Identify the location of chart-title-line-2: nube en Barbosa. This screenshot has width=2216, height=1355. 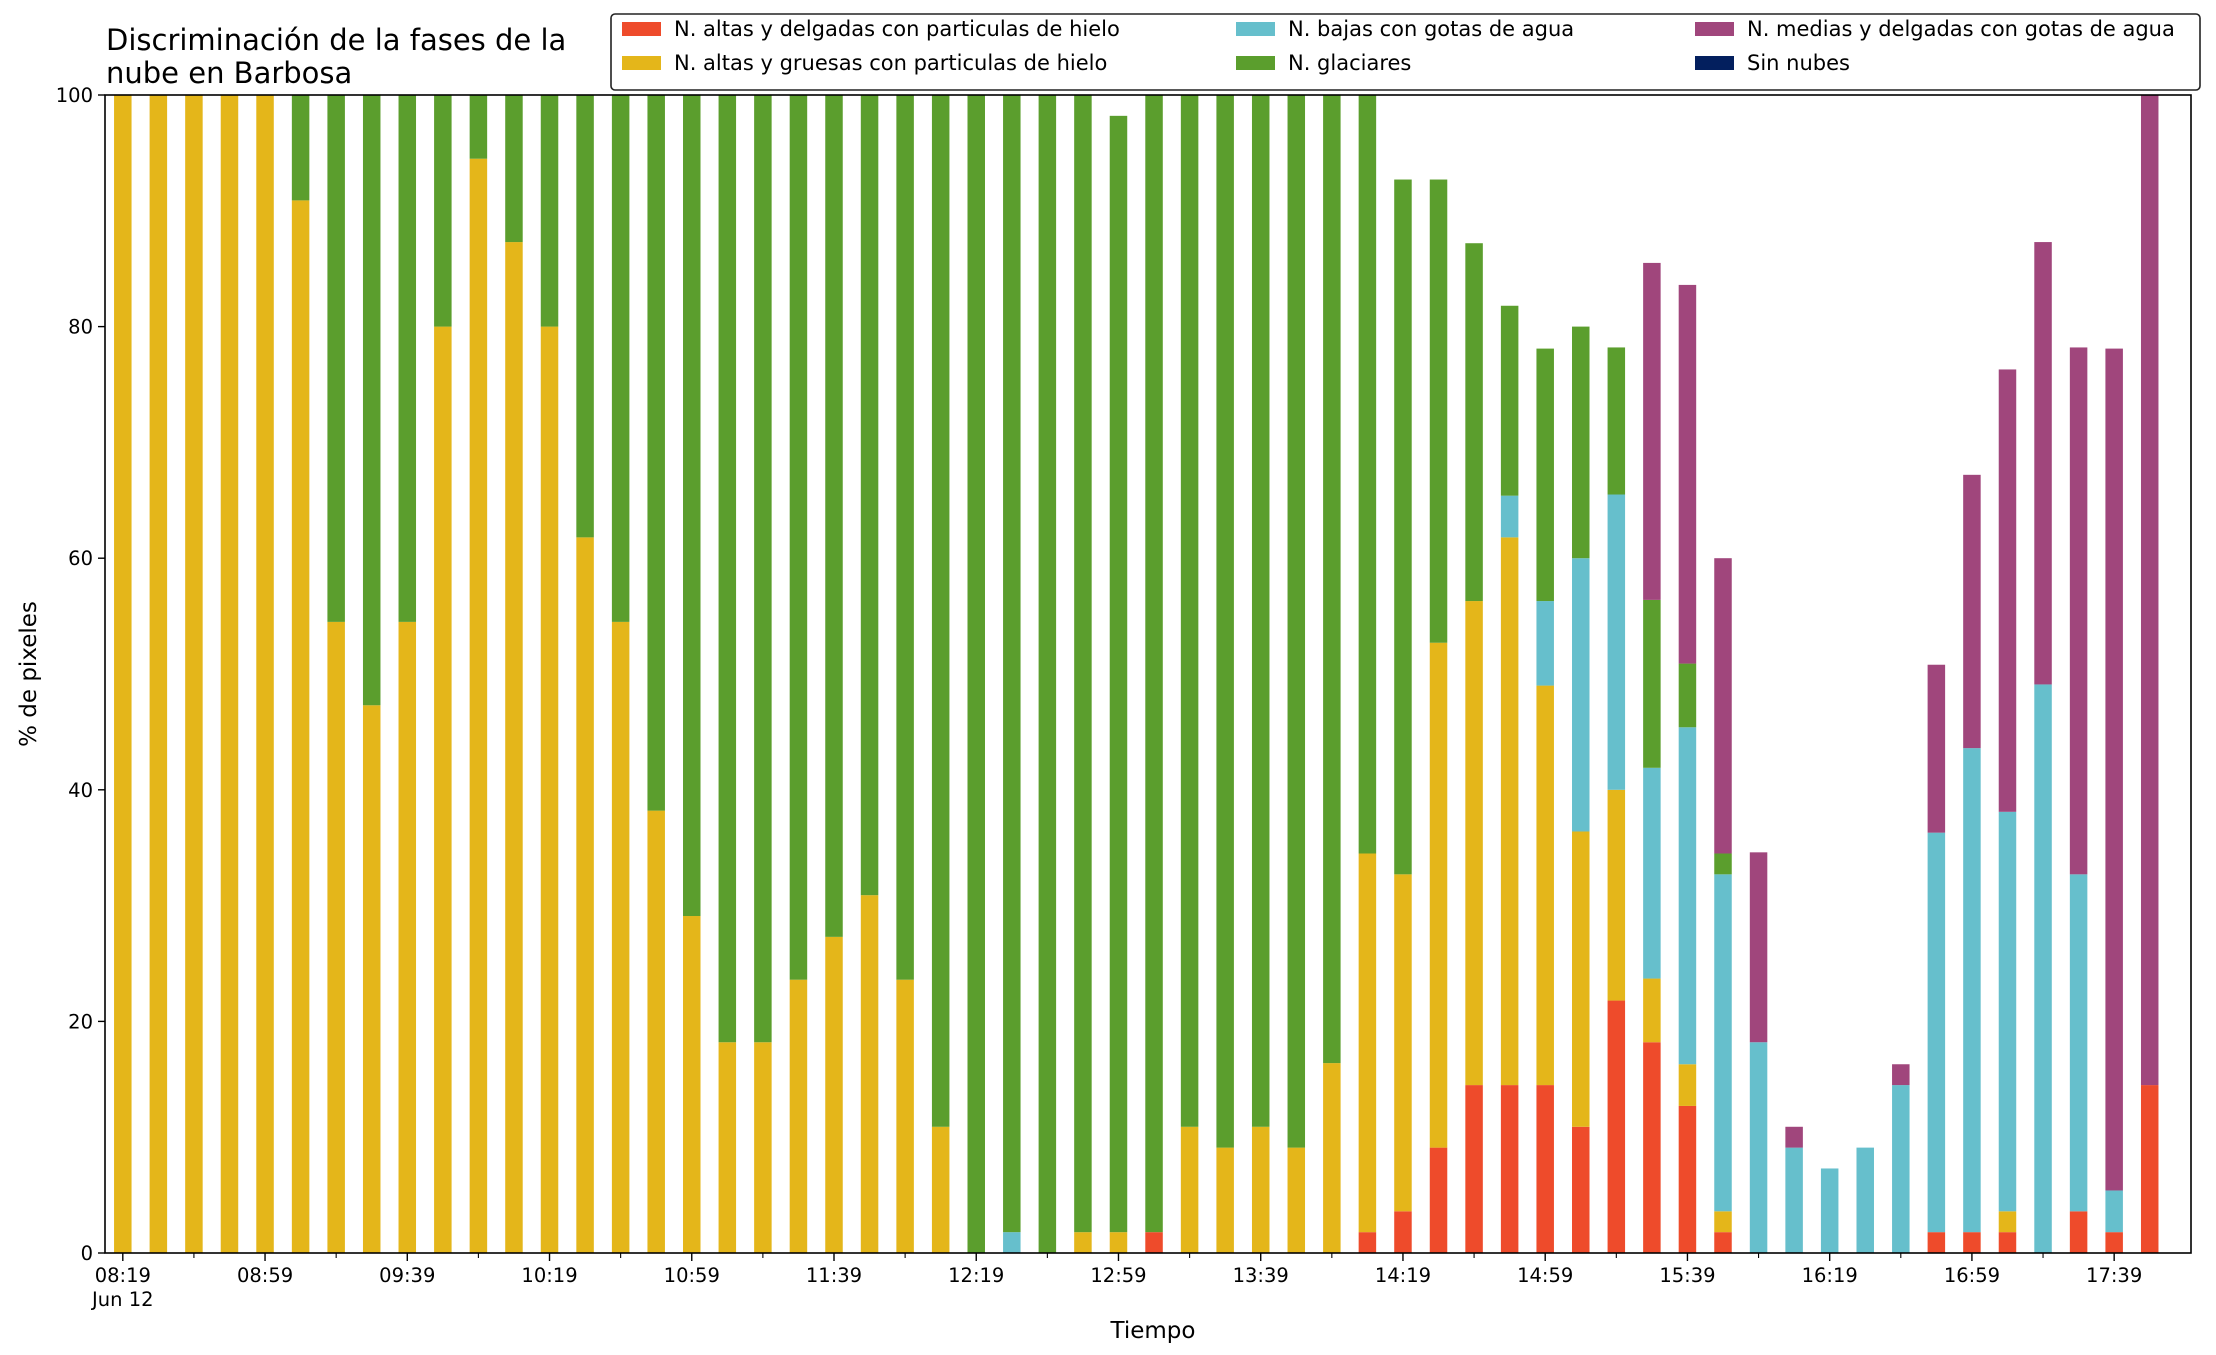
(229, 73).